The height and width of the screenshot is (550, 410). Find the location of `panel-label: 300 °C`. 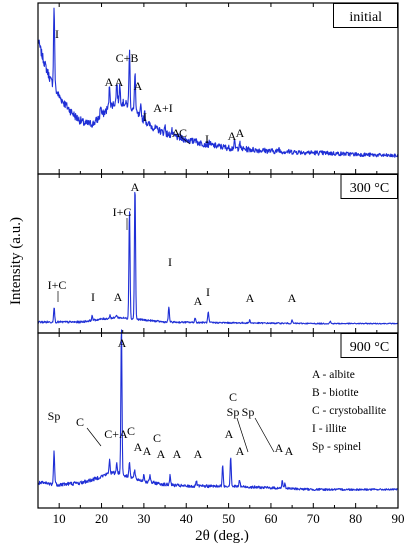

panel-label: 300 °C is located at coordinates (369, 188).